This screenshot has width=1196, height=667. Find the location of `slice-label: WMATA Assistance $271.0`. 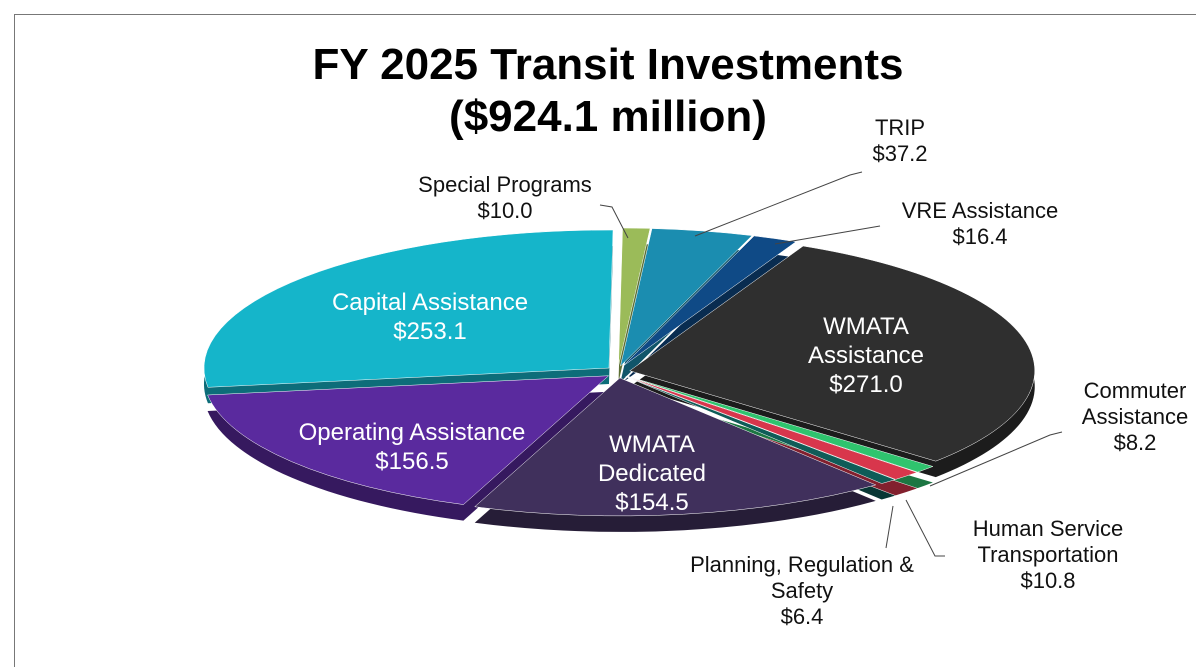

slice-label: WMATA Assistance $271.0 is located at coordinates (866, 355).